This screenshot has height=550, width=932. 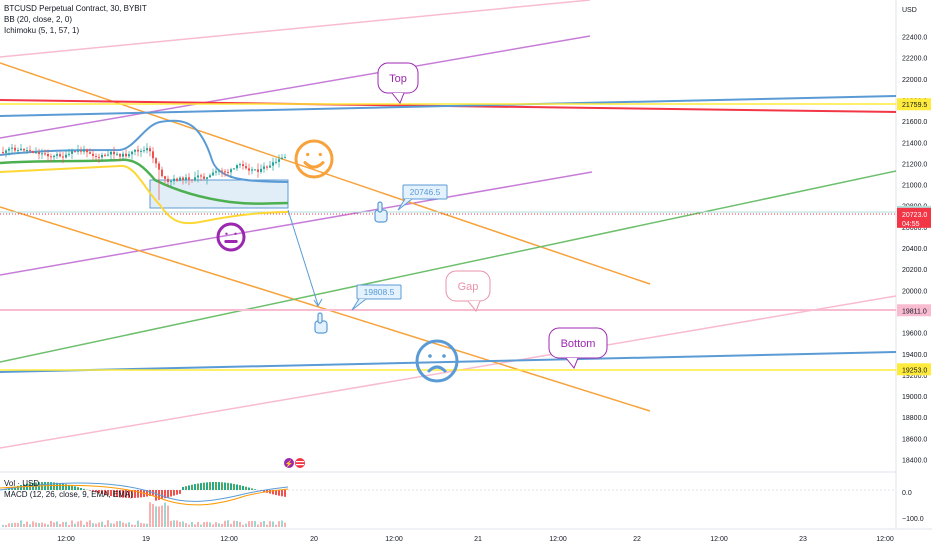 What do you see at coordinates (296, 223) in the screenshot?
I see `purple-channel-mid` at bounding box center [296, 223].